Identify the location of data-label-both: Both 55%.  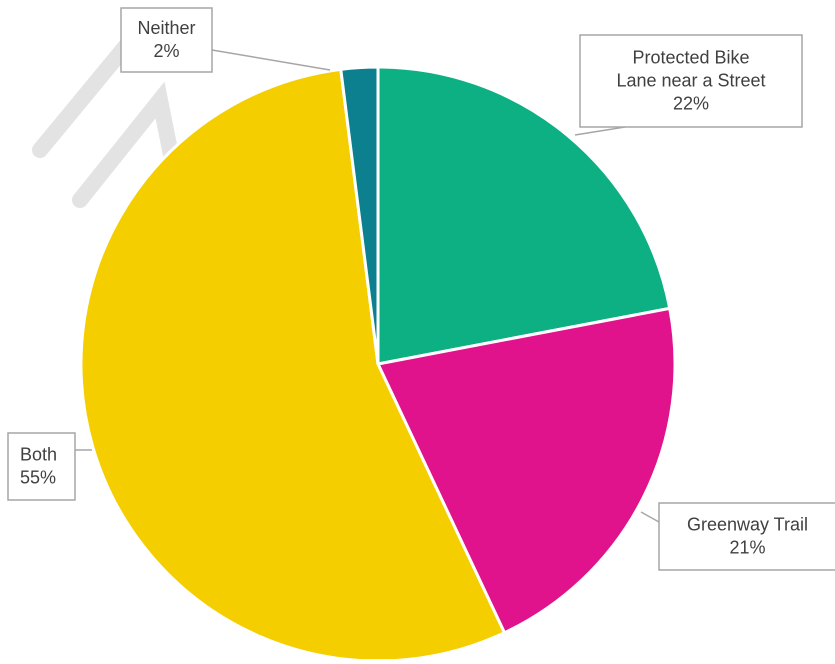
(41, 466).